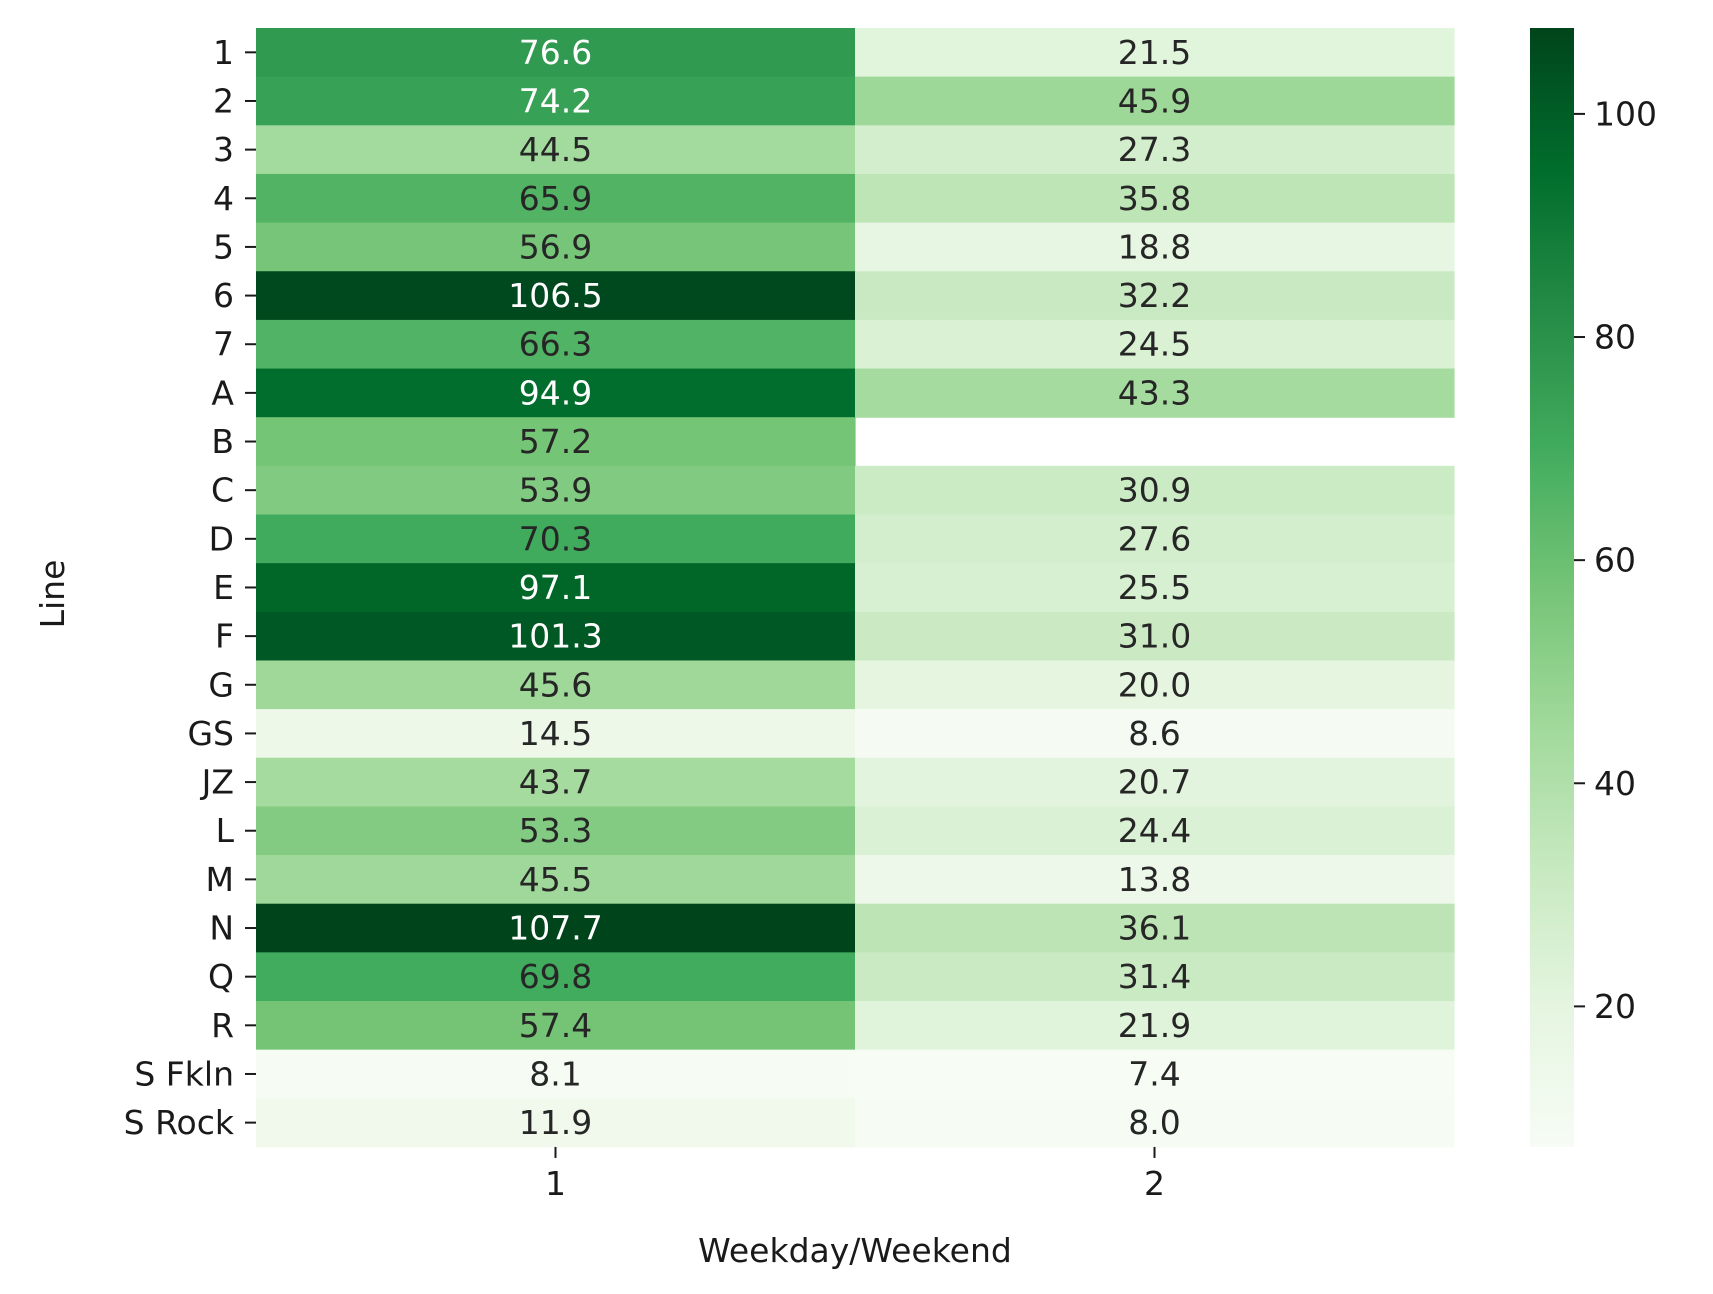 This screenshot has width=1713, height=1294. I want to click on cell-value-label: 45.6, so click(555, 684).